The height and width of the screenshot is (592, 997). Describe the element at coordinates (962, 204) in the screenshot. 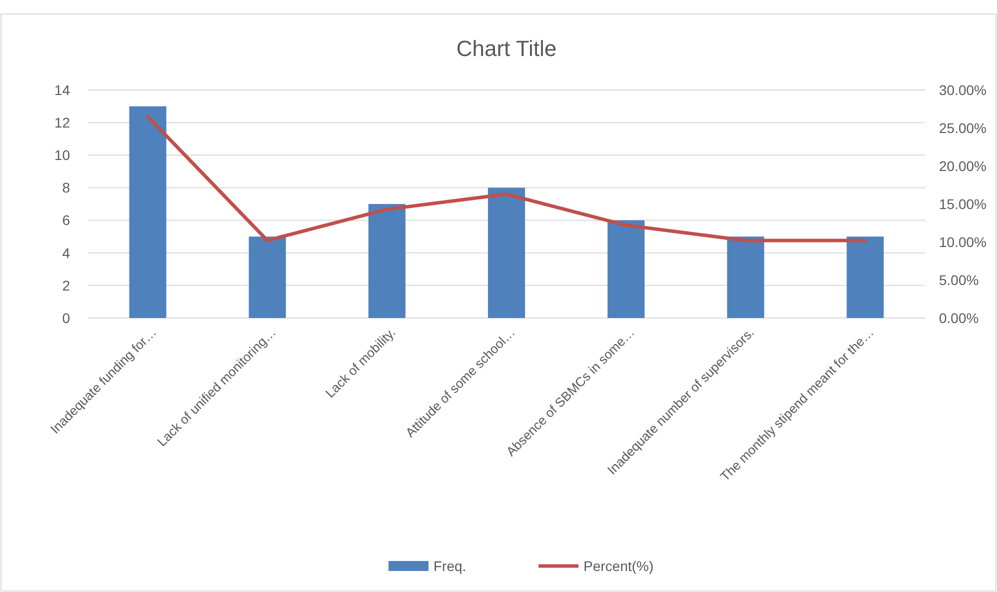

I see `y2-tick-label: 15.00%` at that location.